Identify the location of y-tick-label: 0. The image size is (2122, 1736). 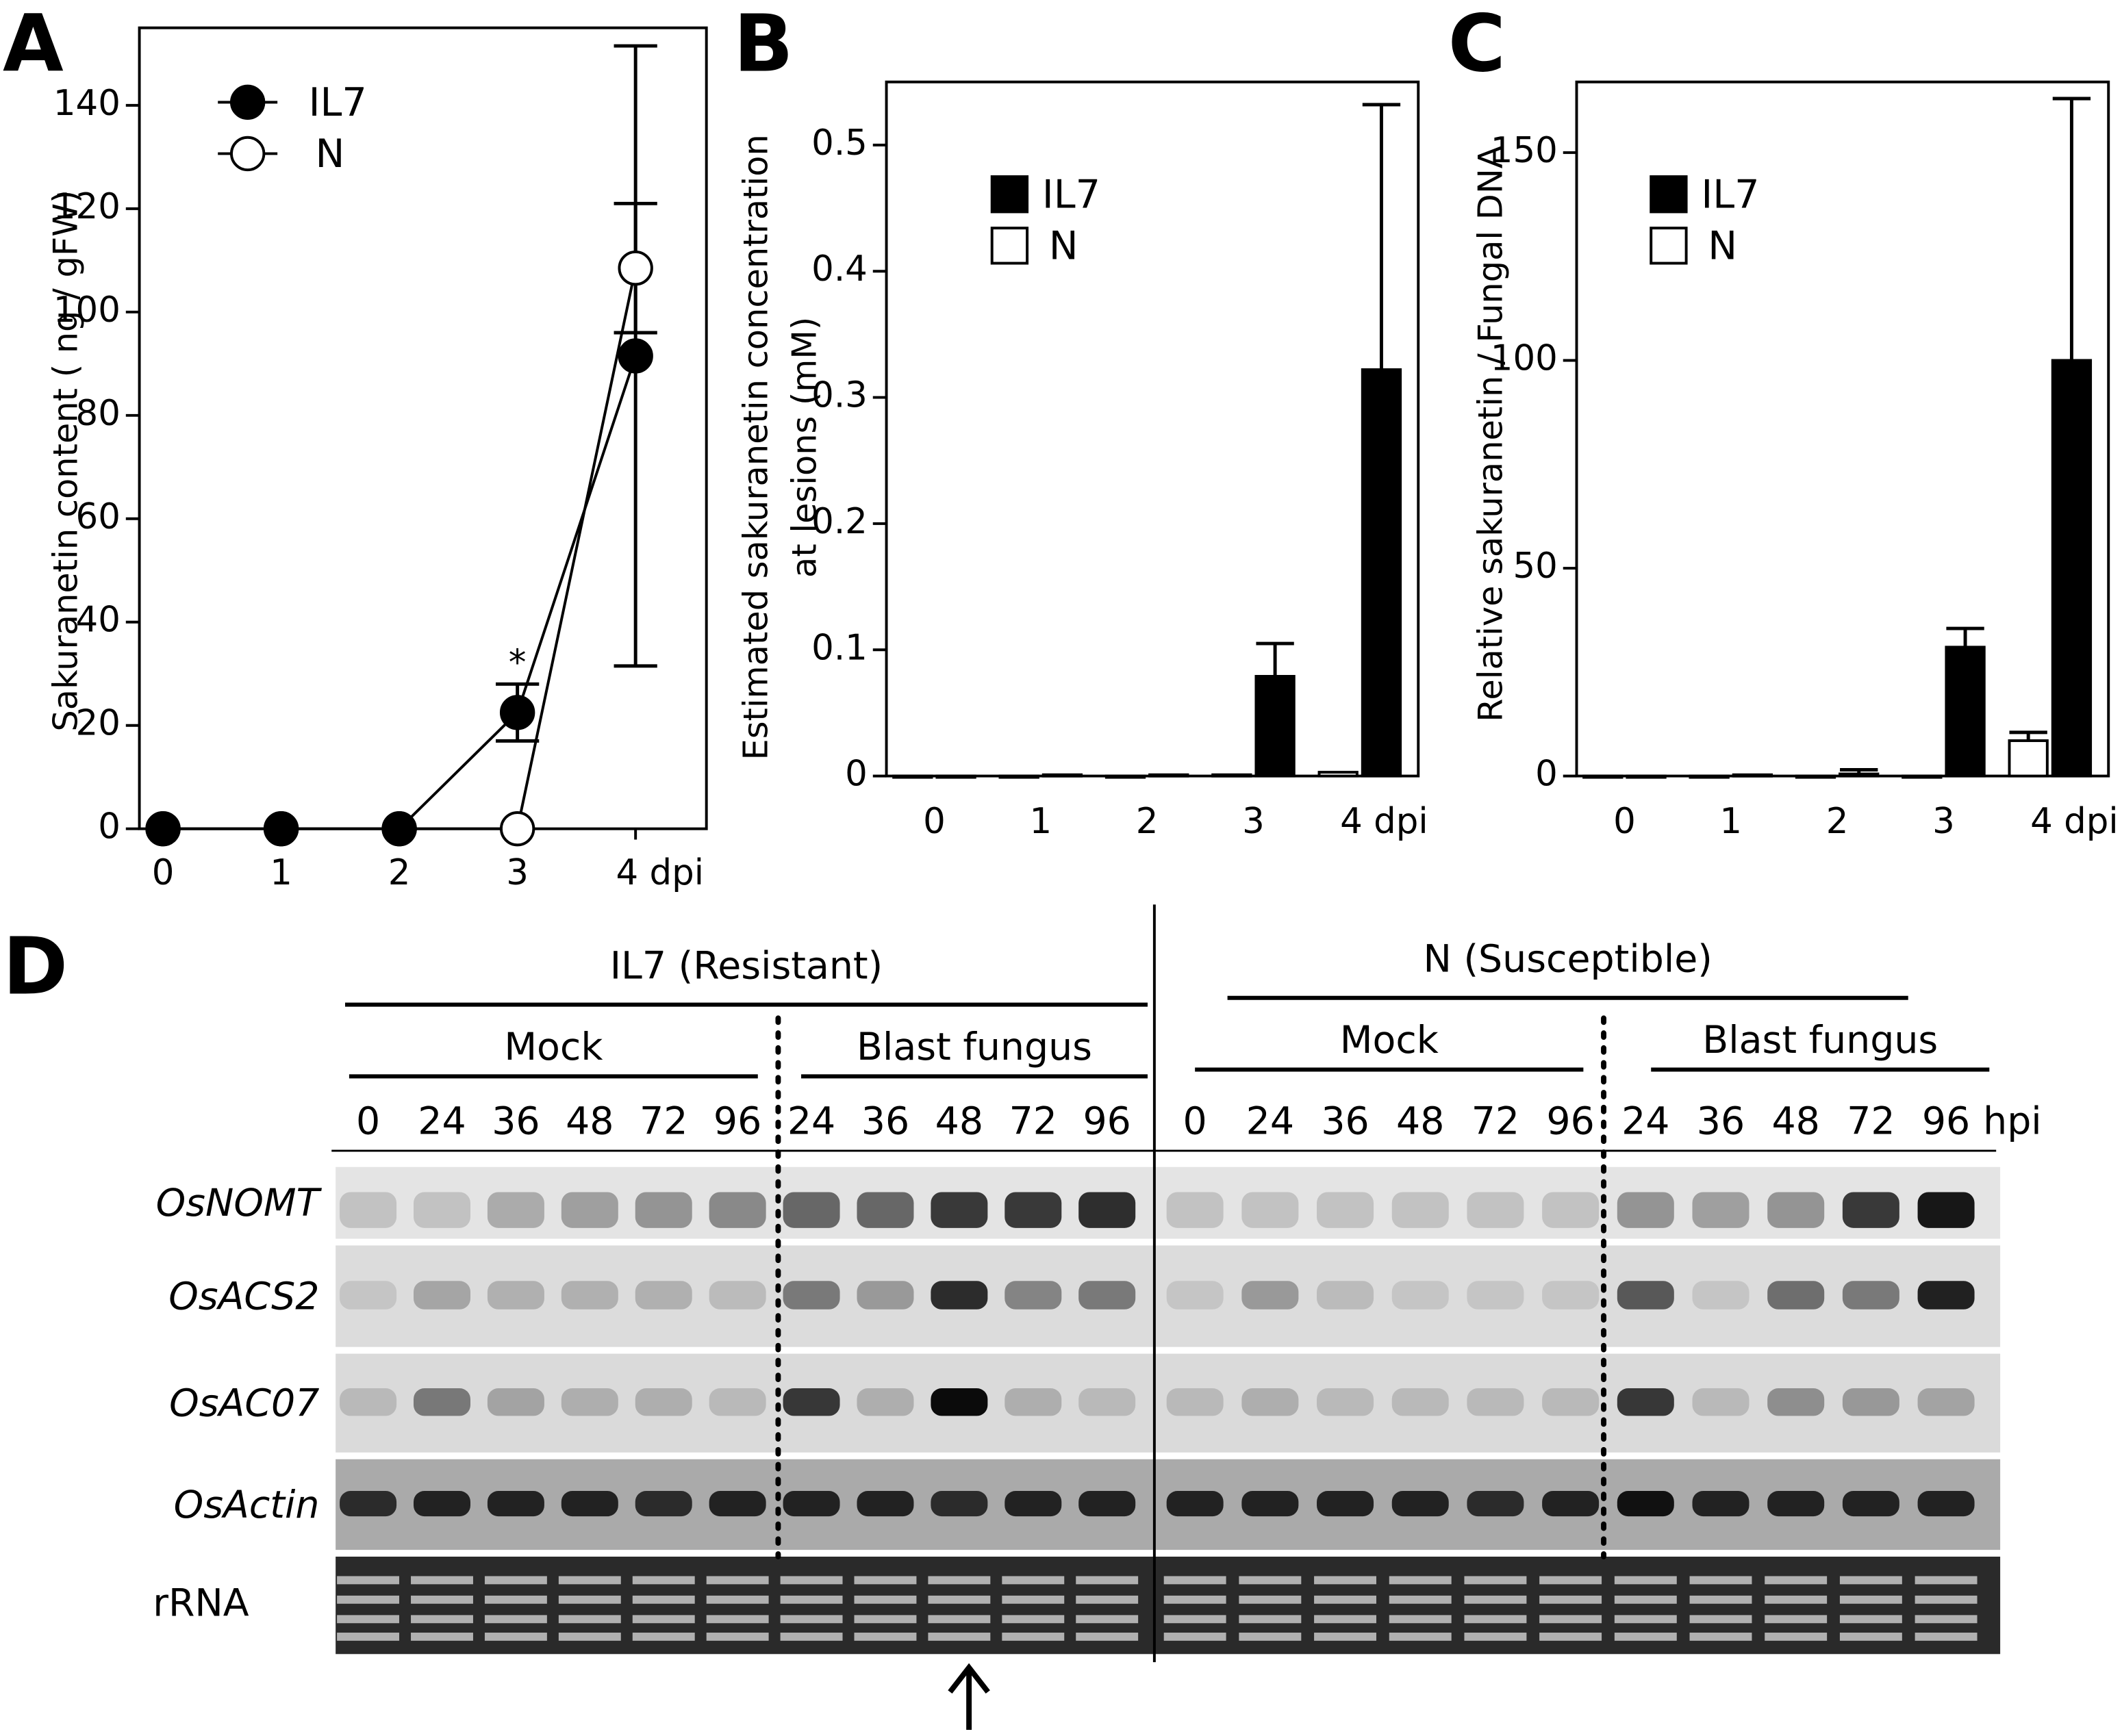
(1546, 774).